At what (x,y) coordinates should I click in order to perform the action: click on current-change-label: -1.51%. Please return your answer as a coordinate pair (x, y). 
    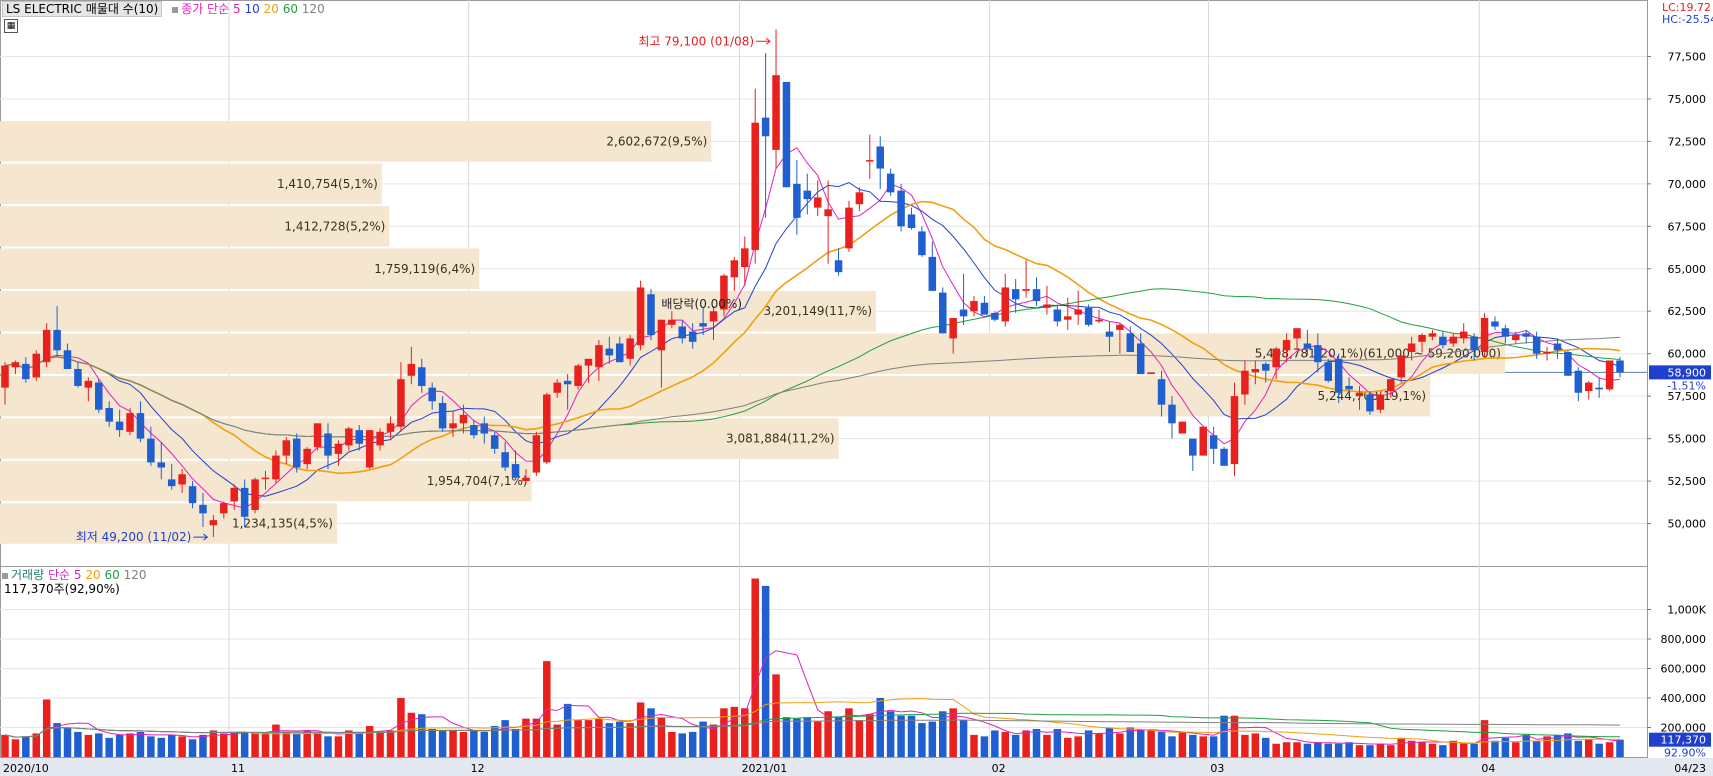
    Looking at the image, I should click on (1686, 385).